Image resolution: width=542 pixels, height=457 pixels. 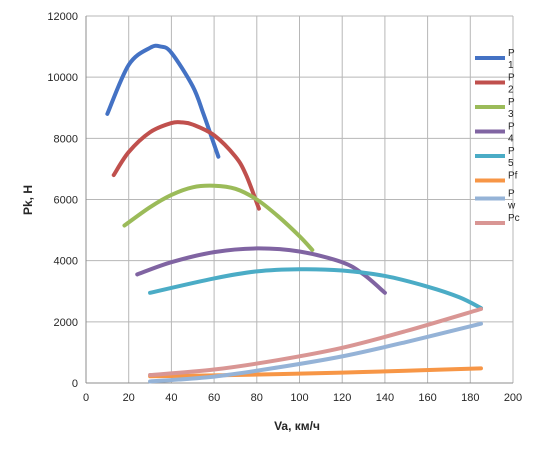 I want to click on y-tick-label: 12000, so click(x=62, y=17).